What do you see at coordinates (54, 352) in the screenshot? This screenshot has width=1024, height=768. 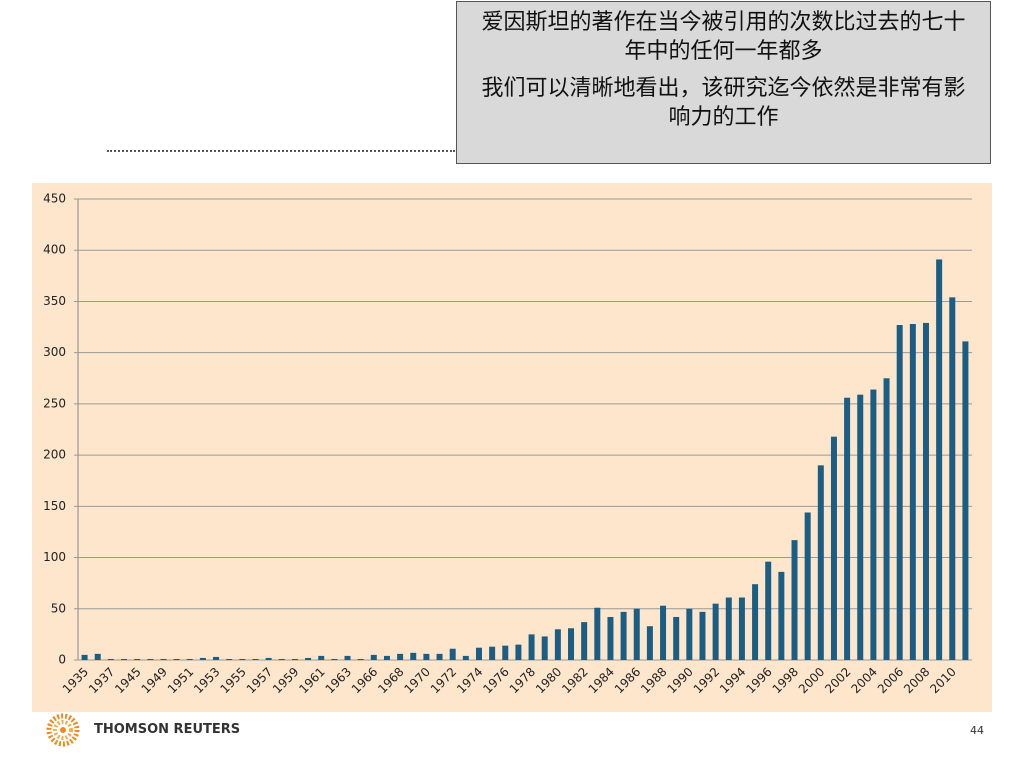 I see `y-tick-label: 300` at bounding box center [54, 352].